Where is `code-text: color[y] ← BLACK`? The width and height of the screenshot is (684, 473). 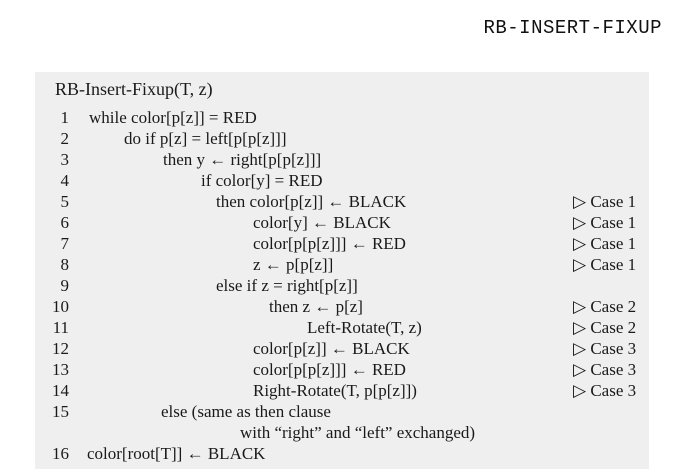
code-text: color[y] ← BLACK is located at coordinates (322, 222).